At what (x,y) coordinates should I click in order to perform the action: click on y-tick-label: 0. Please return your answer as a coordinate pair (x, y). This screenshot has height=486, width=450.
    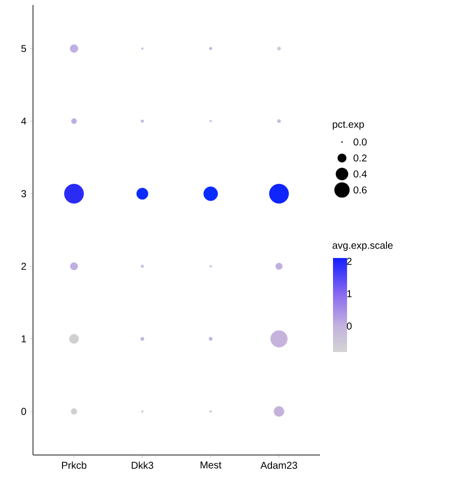
    Looking at the image, I should click on (23, 411).